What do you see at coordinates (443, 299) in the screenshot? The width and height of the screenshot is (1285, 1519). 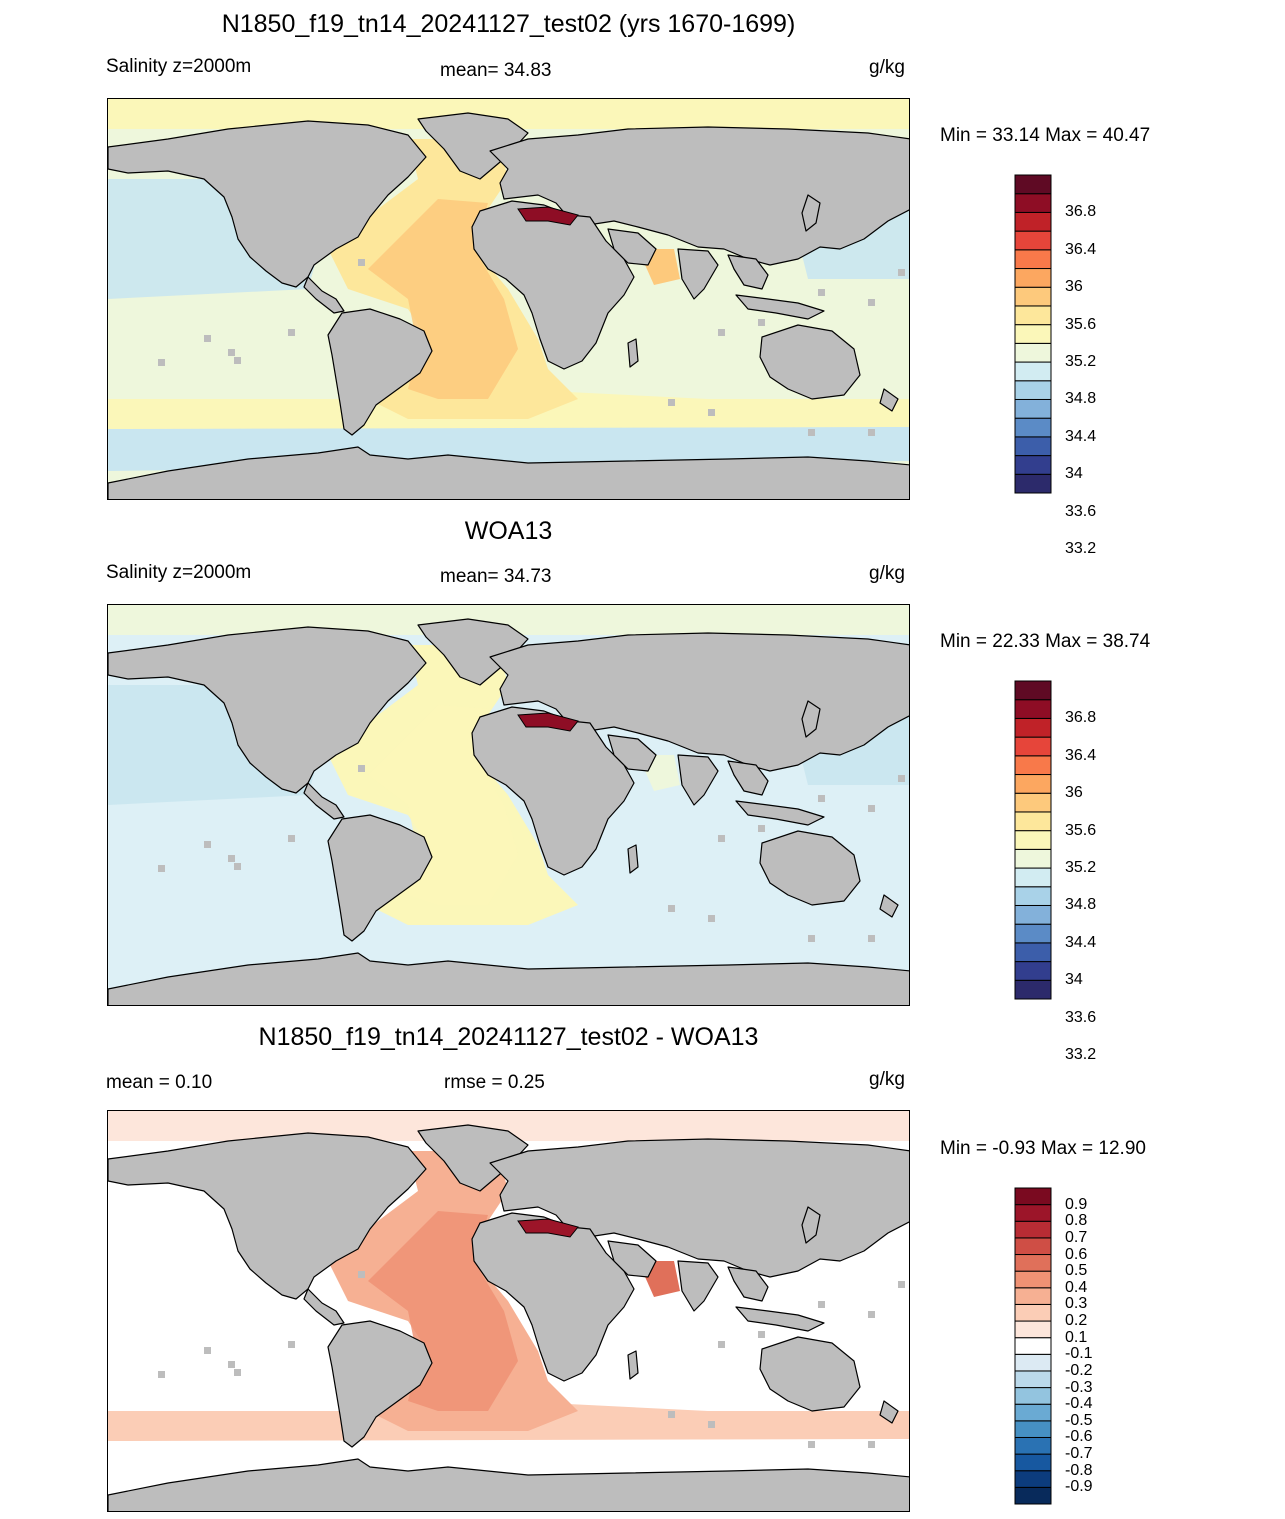 I see `atlantic-core-field` at bounding box center [443, 299].